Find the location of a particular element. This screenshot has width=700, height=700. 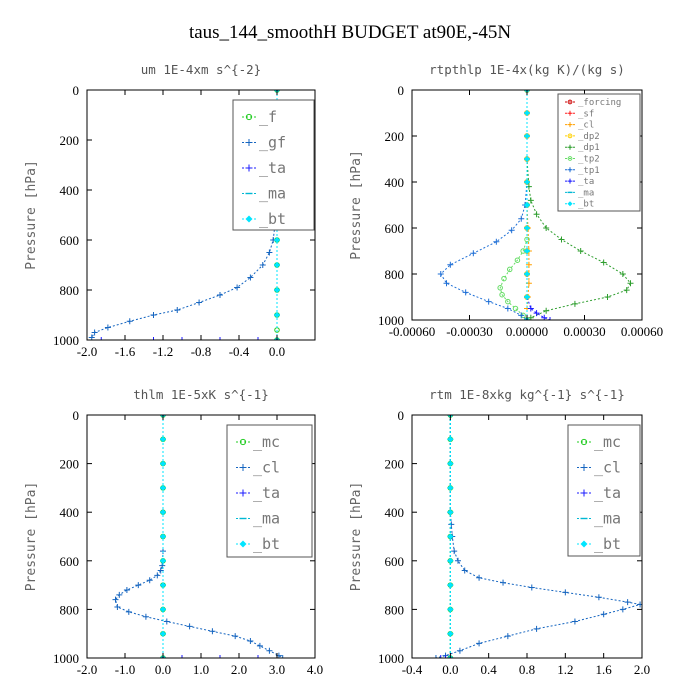

legend-label: _gf is located at coordinates (272, 143).